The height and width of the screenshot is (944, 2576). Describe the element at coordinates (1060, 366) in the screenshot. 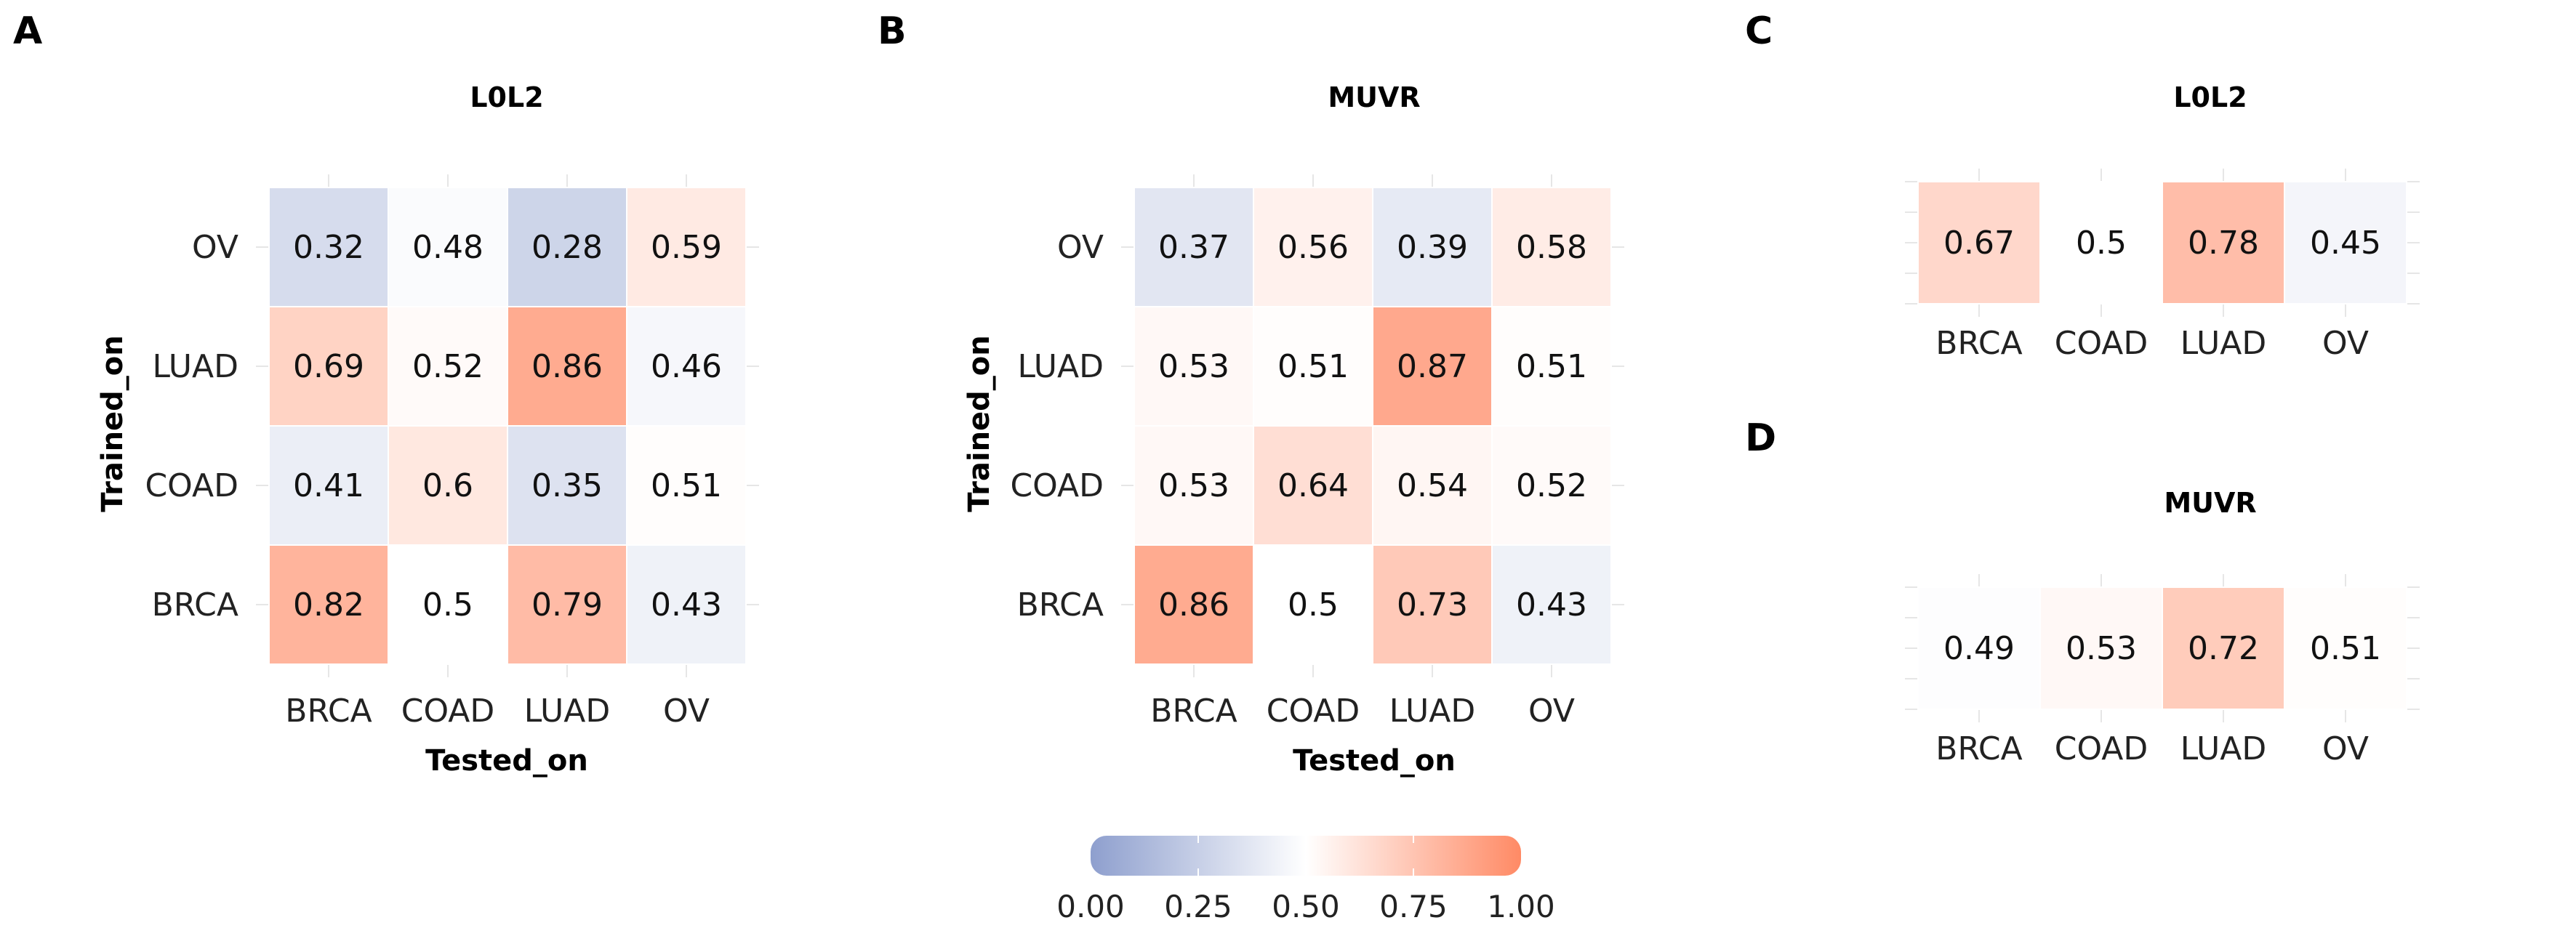

I see `y-tick-label: LUAD` at that location.